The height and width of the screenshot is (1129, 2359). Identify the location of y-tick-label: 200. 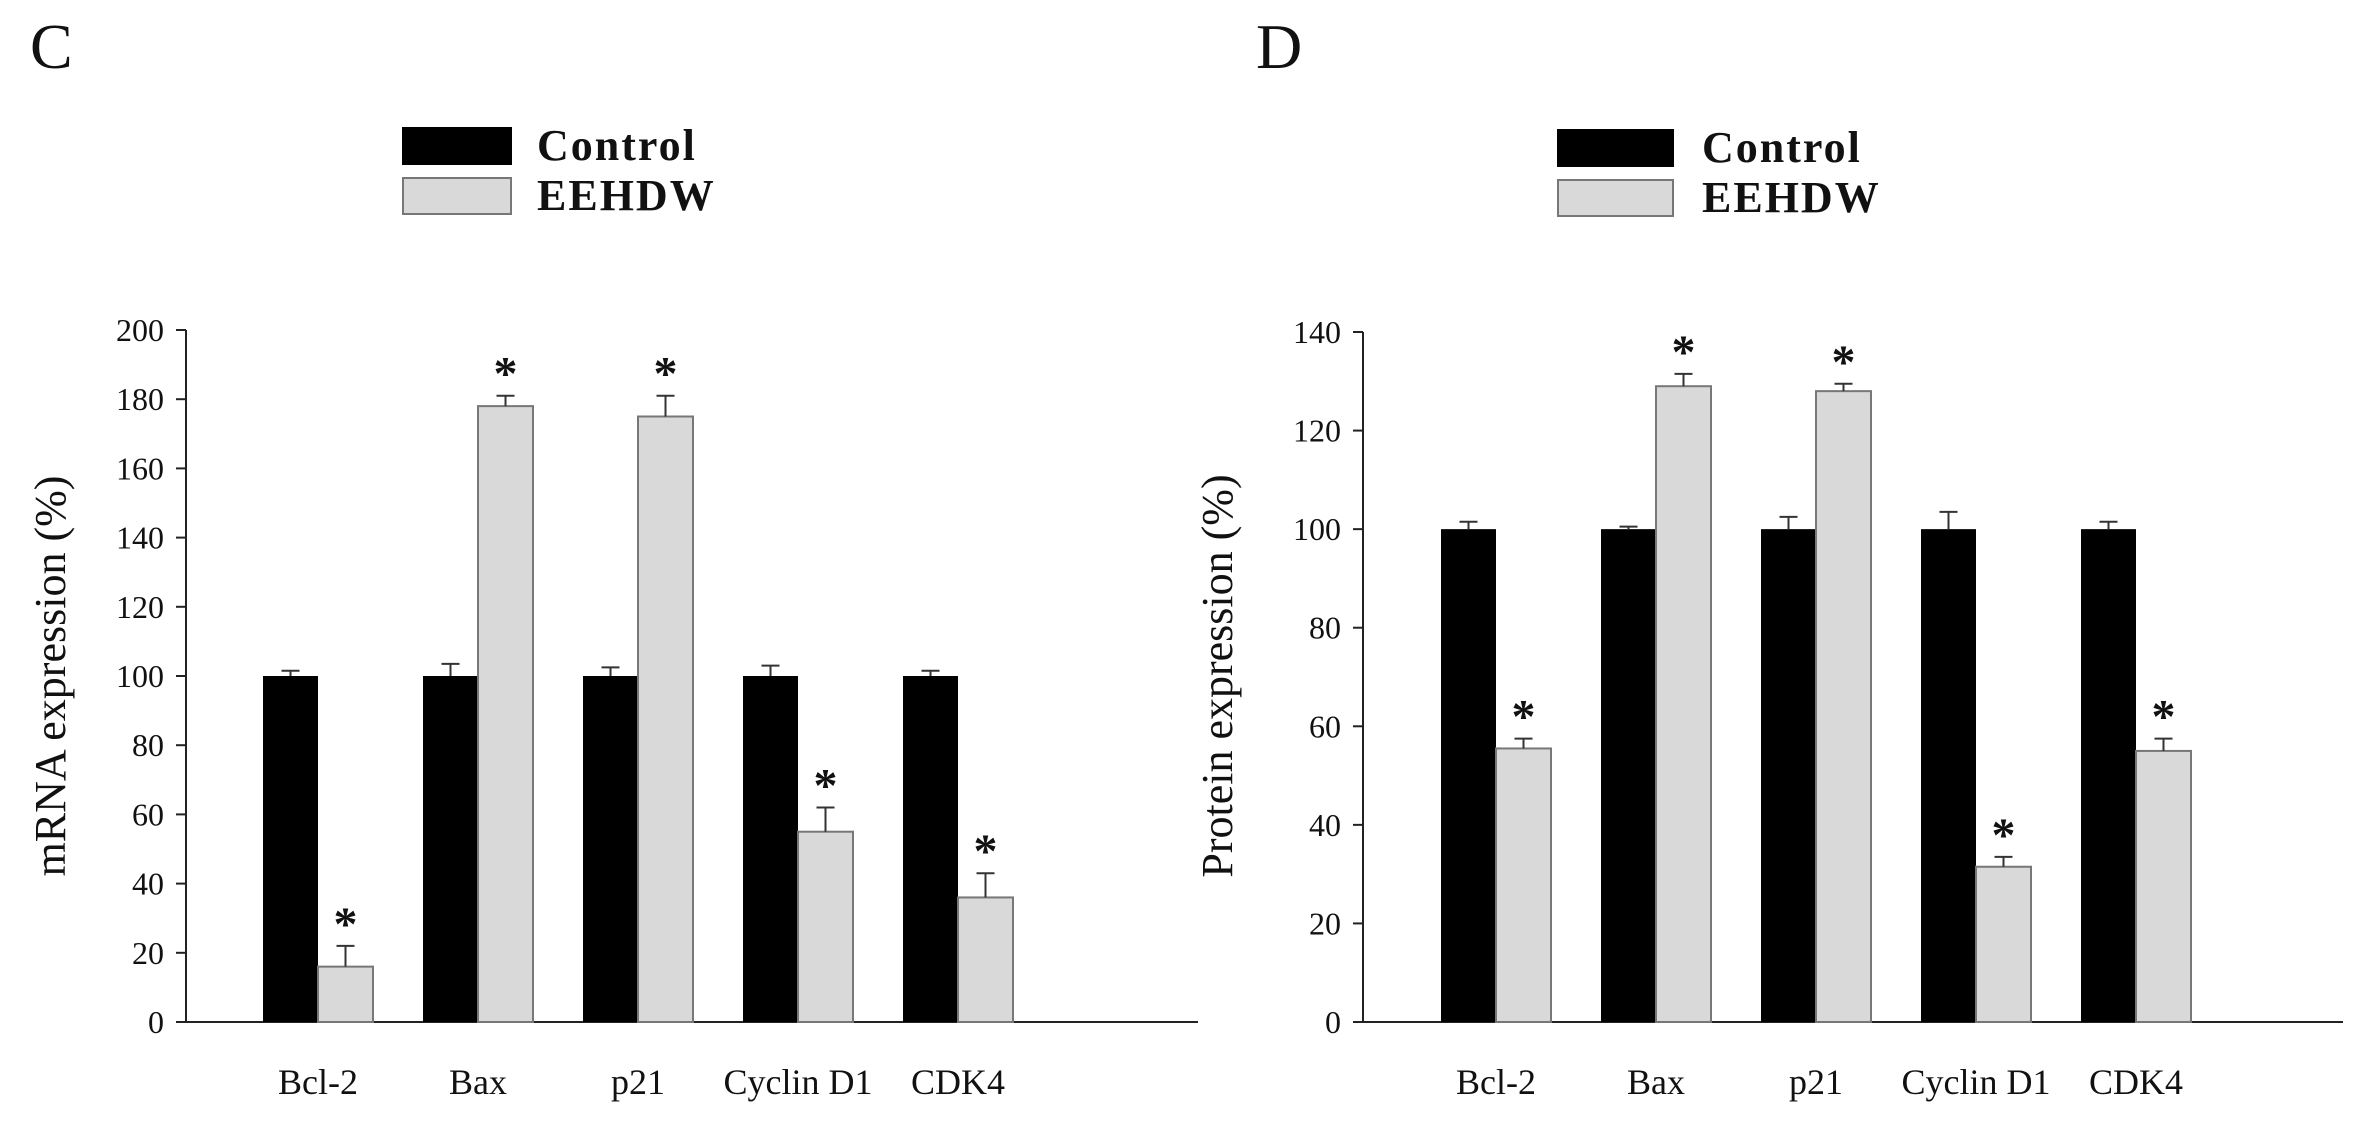
(140, 330).